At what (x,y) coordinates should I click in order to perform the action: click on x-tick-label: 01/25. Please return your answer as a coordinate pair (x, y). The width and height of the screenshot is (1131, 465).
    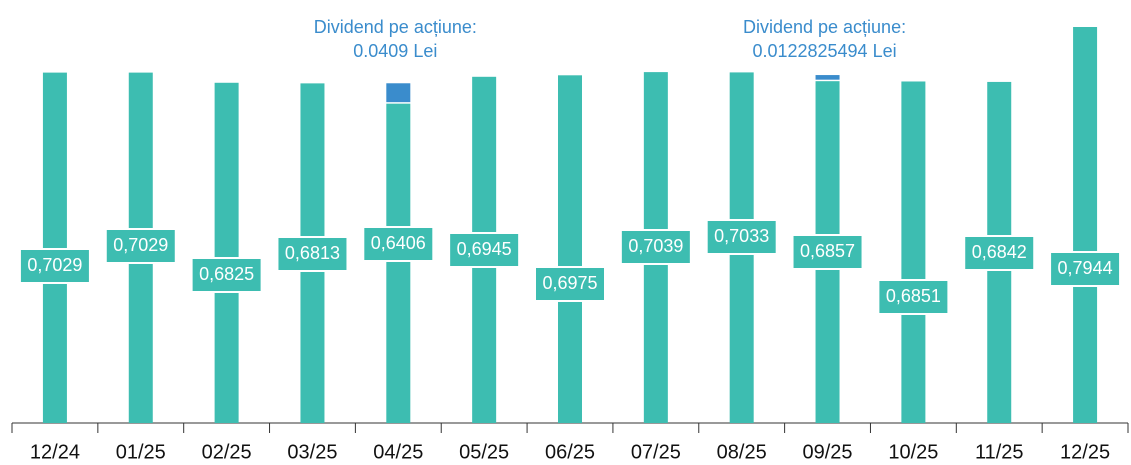
    Looking at the image, I should click on (141, 452).